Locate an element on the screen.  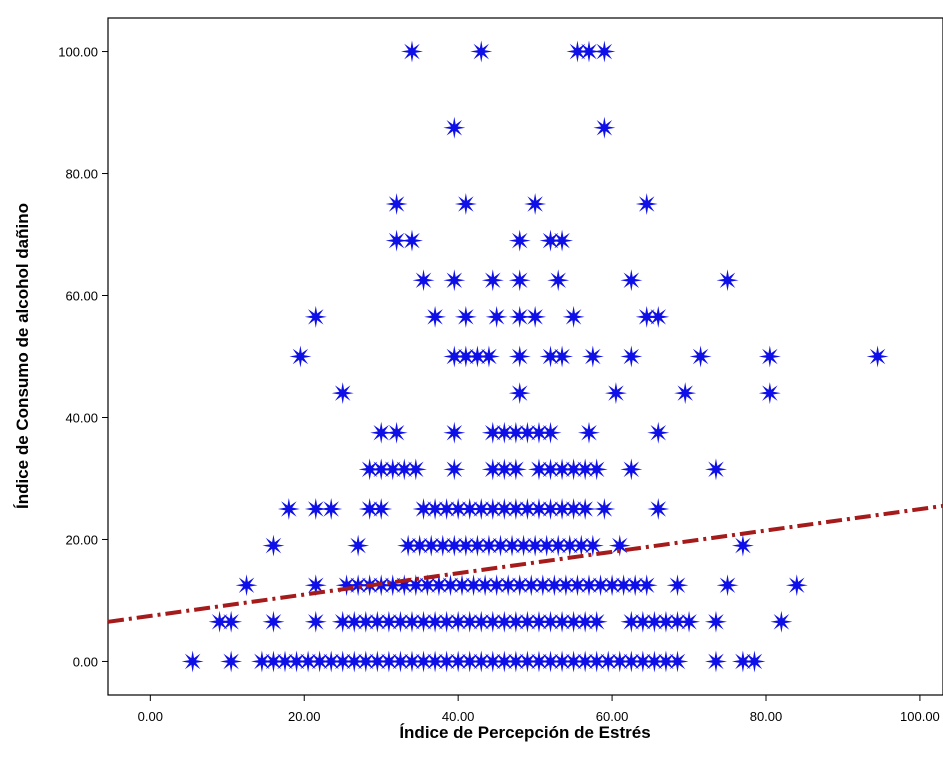
y-tick-label: 0.00 is located at coordinates (85, 661).